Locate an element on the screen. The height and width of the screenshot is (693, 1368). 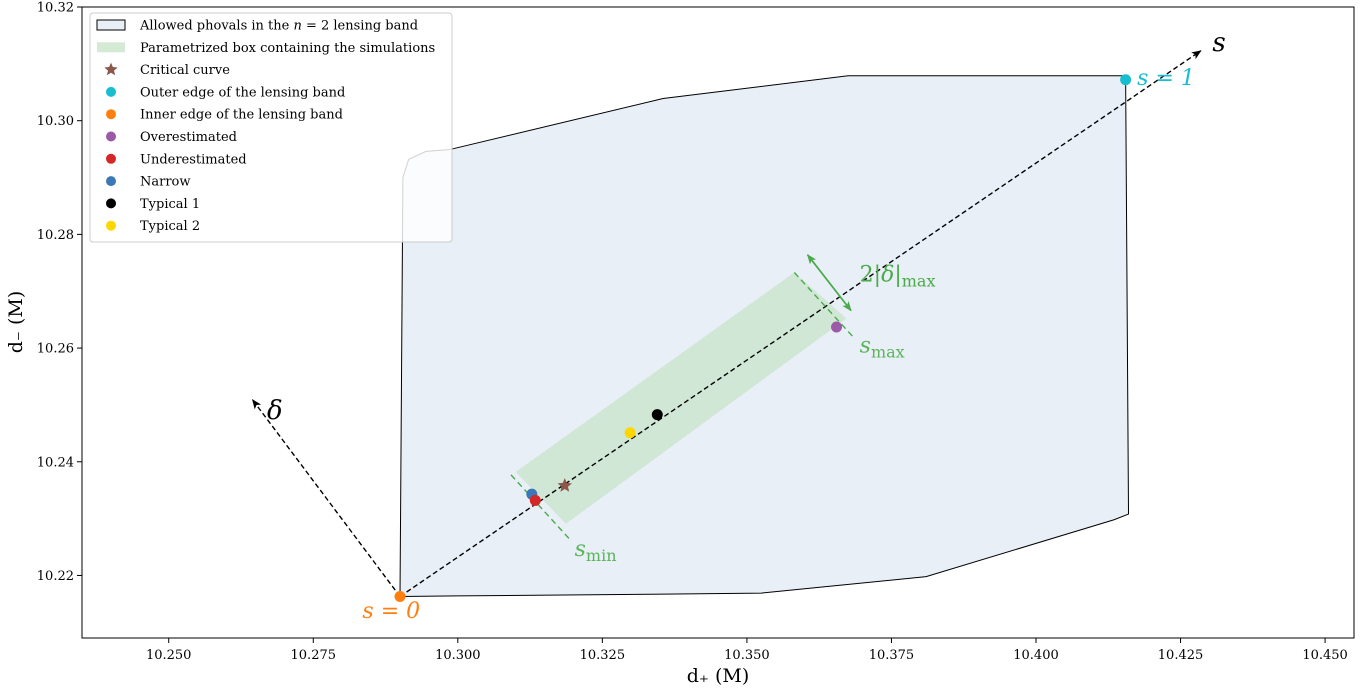
legend-label: Critical curve is located at coordinates (185, 70).